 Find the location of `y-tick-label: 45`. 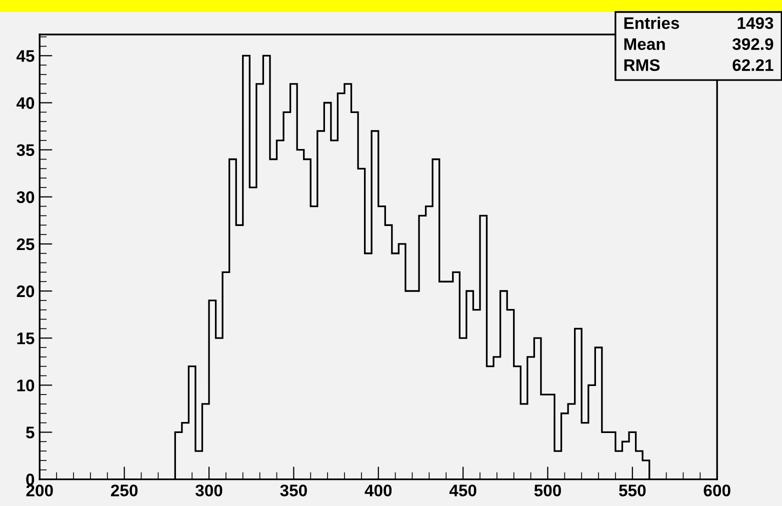

y-tick-label: 45 is located at coordinates (25, 56).